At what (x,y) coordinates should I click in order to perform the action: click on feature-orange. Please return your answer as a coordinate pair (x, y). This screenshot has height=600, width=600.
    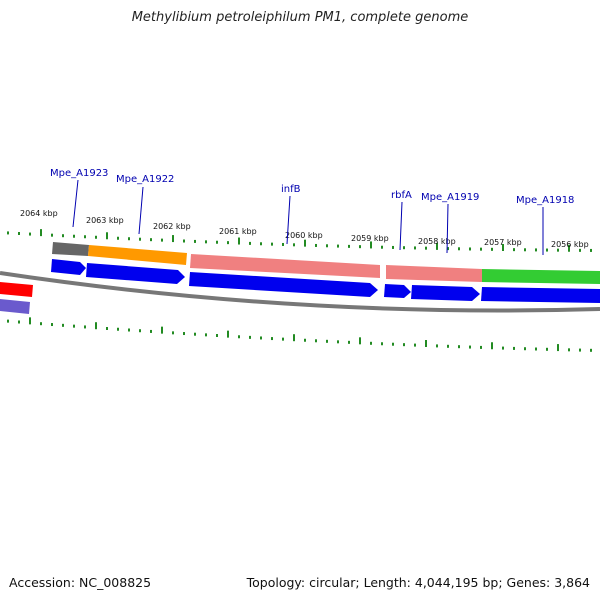
    Looking at the image, I should click on (137, 255).